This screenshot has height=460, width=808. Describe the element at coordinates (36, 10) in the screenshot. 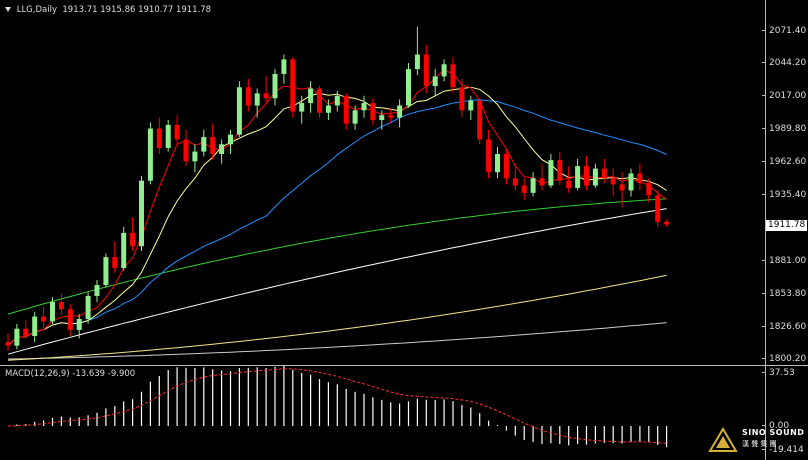

I see `symbol-label: LLG,Daily` at that location.